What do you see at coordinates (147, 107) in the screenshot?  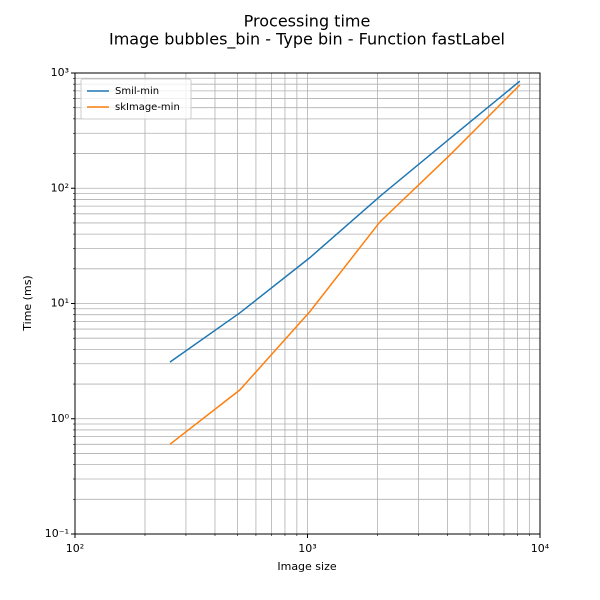 I see `legend-label: skImage-min` at bounding box center [147, 107].